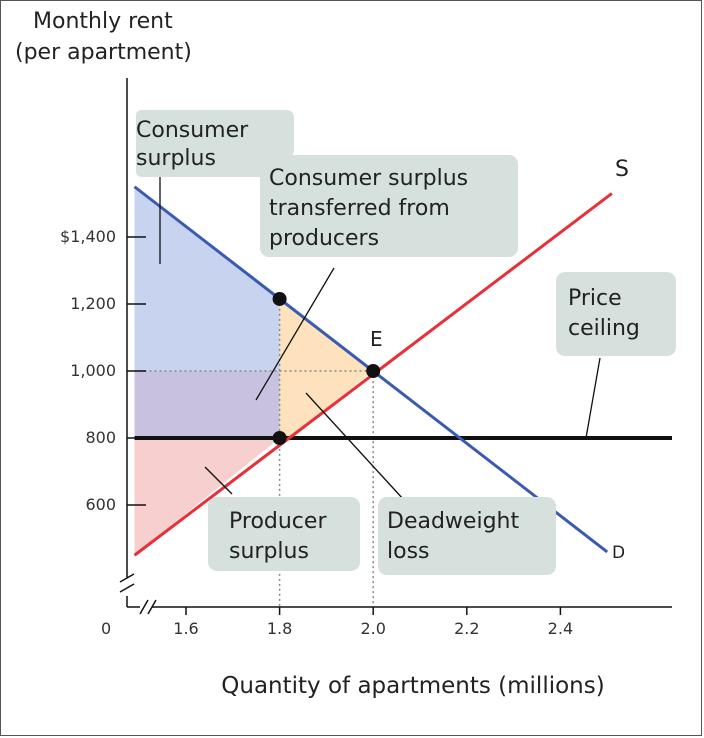 This screenshot has height=738, width=704. Describe the element at coordinates (103, 52) in the screenshot. I see `y-axis-title-line2: (per apartment)` at that location.